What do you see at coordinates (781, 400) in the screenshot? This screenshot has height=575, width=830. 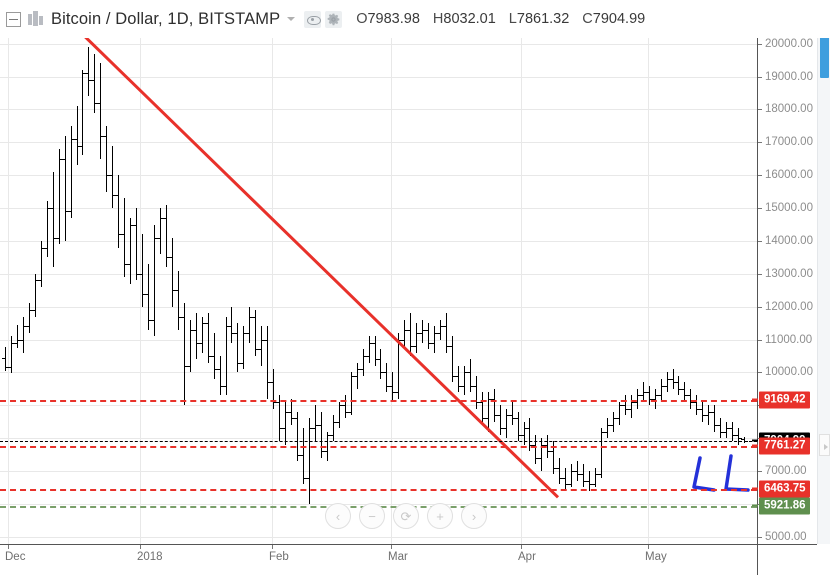 I see `resistance-level-badge: 9169.42` at bounding box center [781, 400].